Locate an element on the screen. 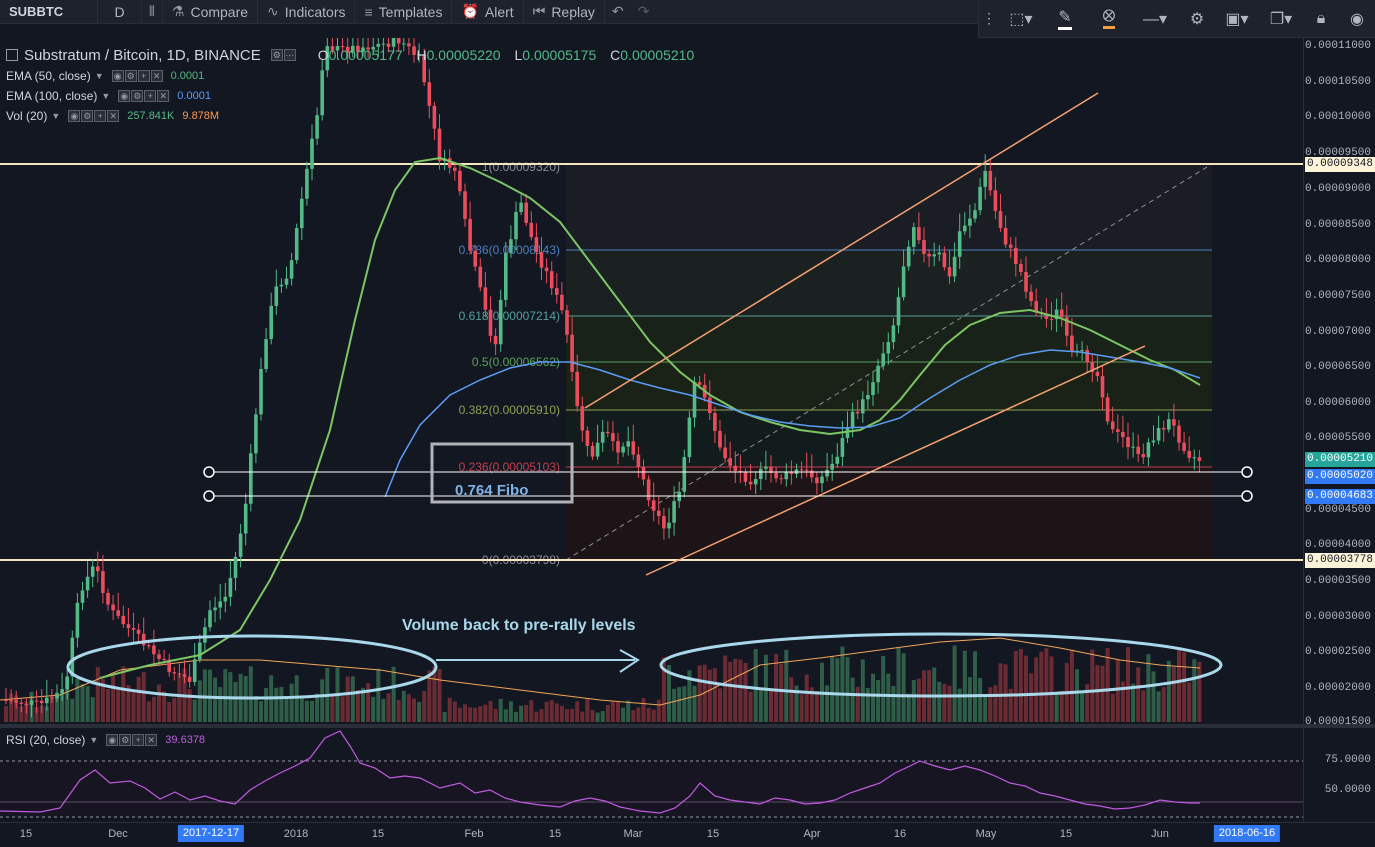 This screenshot has height=847, width=1375. select-tool-button: ⬚▾ is located at coordinates (1021, 19).